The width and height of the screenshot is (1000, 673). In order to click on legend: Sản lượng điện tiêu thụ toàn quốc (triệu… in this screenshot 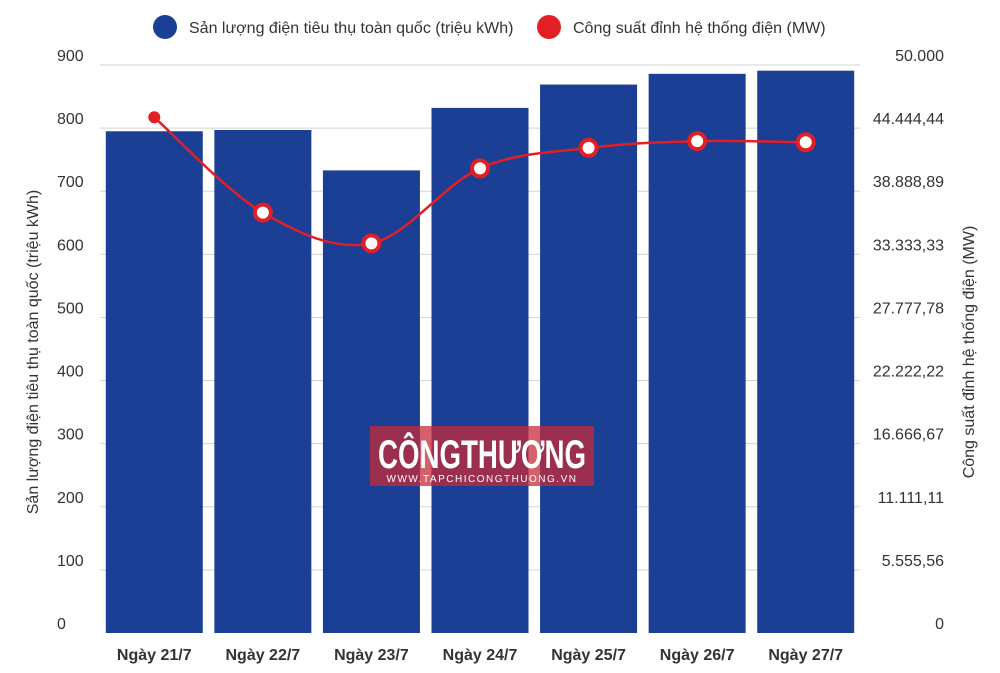, I will do `click(489, 27)`.